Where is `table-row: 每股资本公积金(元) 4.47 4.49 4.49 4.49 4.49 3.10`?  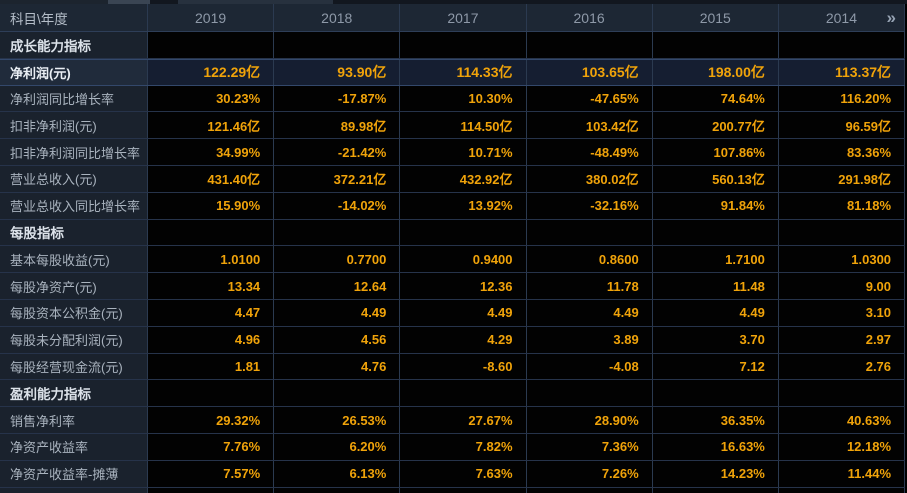
table-row: 每股资本公积金(元) 4.47 4.49 4.49 4.49 4.49 3.10 is located at coordinates (453, 313).